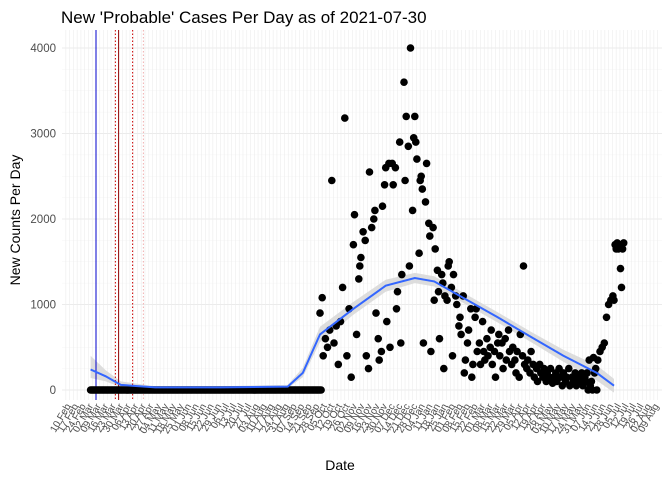  What do you see at coordinates (15, 220) in the screenshot?
I see `y-axis-title: New Counts Per Day` at bounding box center [15, 220].